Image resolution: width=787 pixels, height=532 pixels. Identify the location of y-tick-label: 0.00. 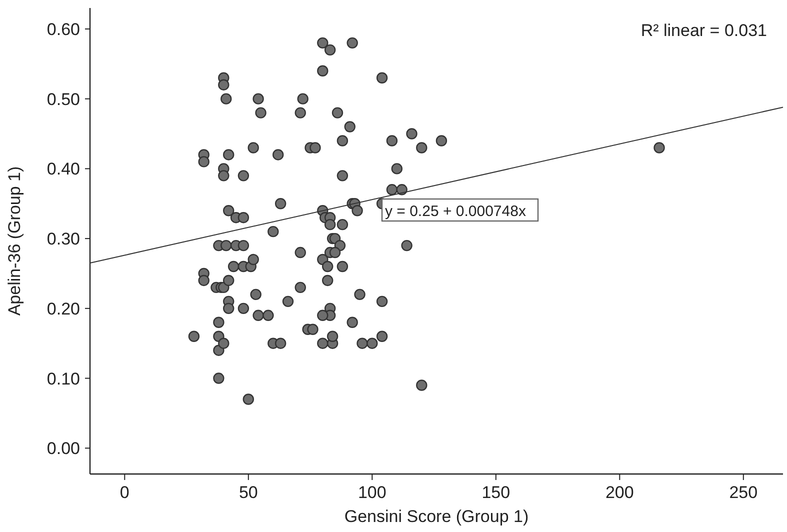
(63, 448).